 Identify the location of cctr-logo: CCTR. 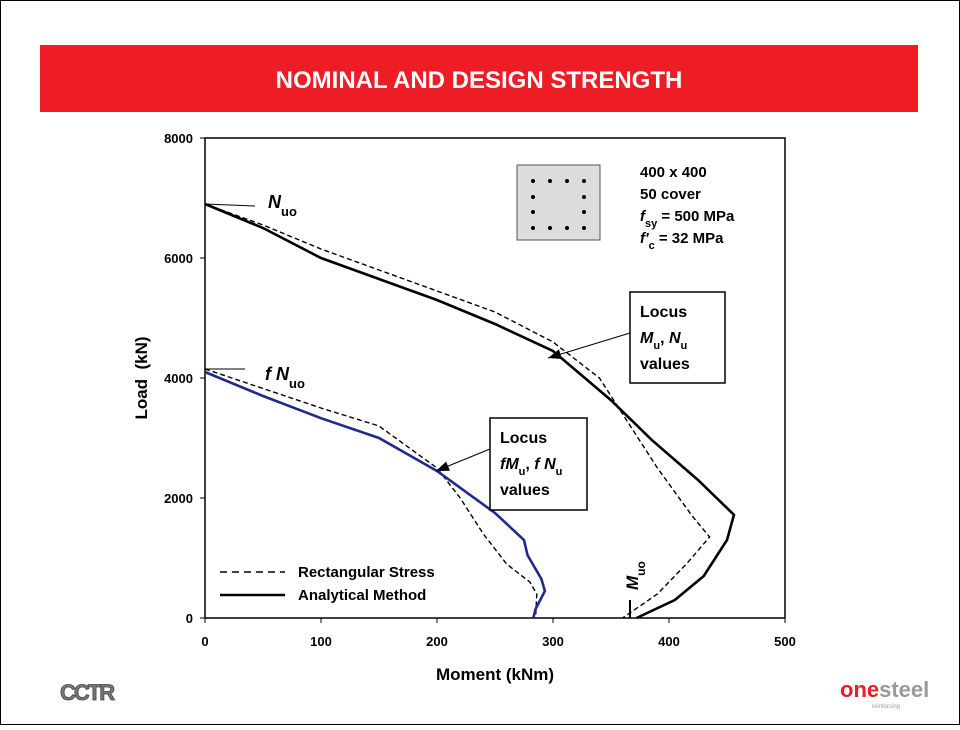
(87, 692).